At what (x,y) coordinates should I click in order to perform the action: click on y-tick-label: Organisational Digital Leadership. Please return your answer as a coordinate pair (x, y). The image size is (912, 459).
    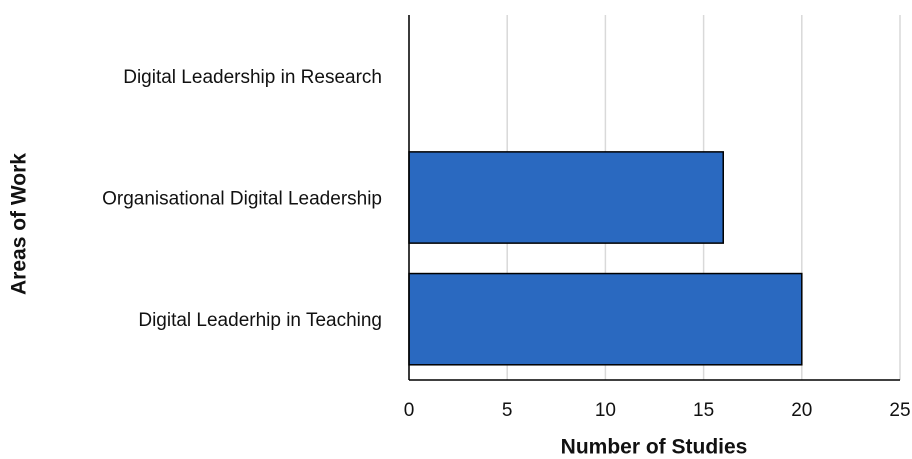
    Looking at the image, I should click on (242, 199).